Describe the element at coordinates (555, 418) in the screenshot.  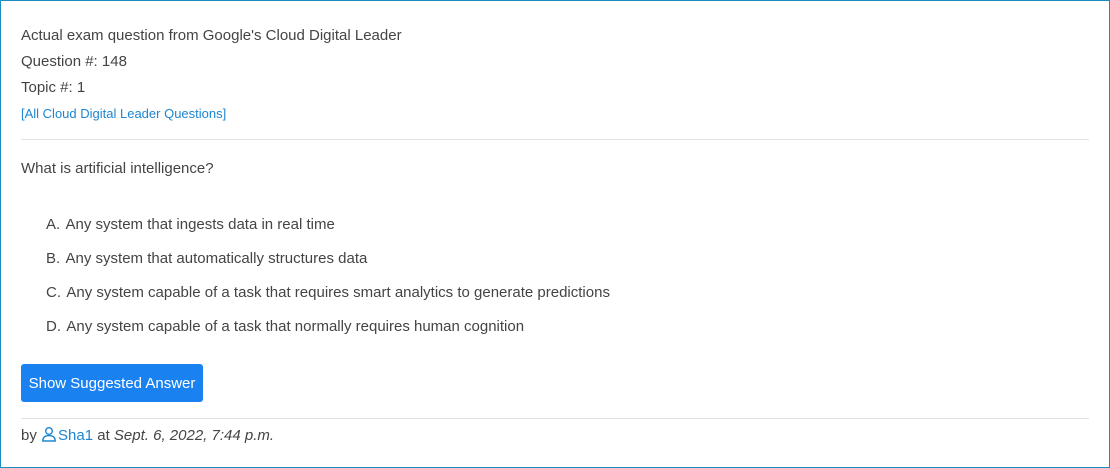
I see `footer-divider` at that location.